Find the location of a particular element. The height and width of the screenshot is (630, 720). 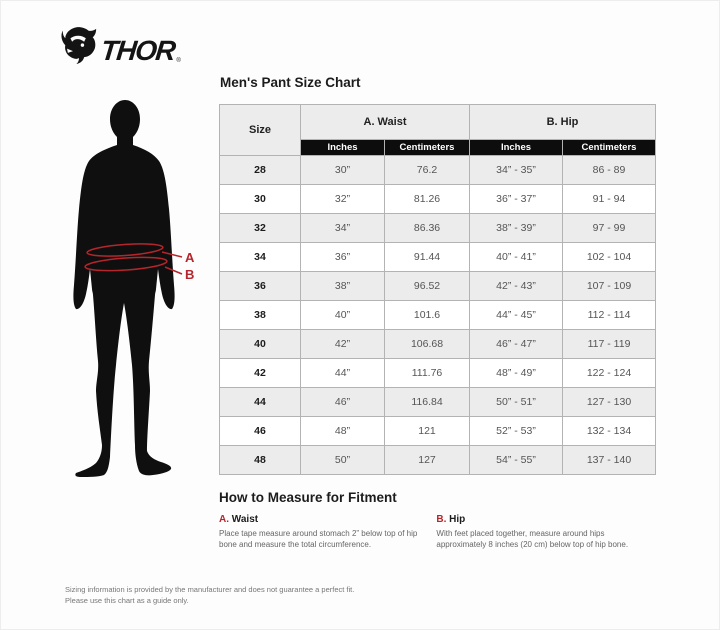

table-row: 36 38” 96.52 42” - 43” 107 - 109 is located at coordinates (437, 286).